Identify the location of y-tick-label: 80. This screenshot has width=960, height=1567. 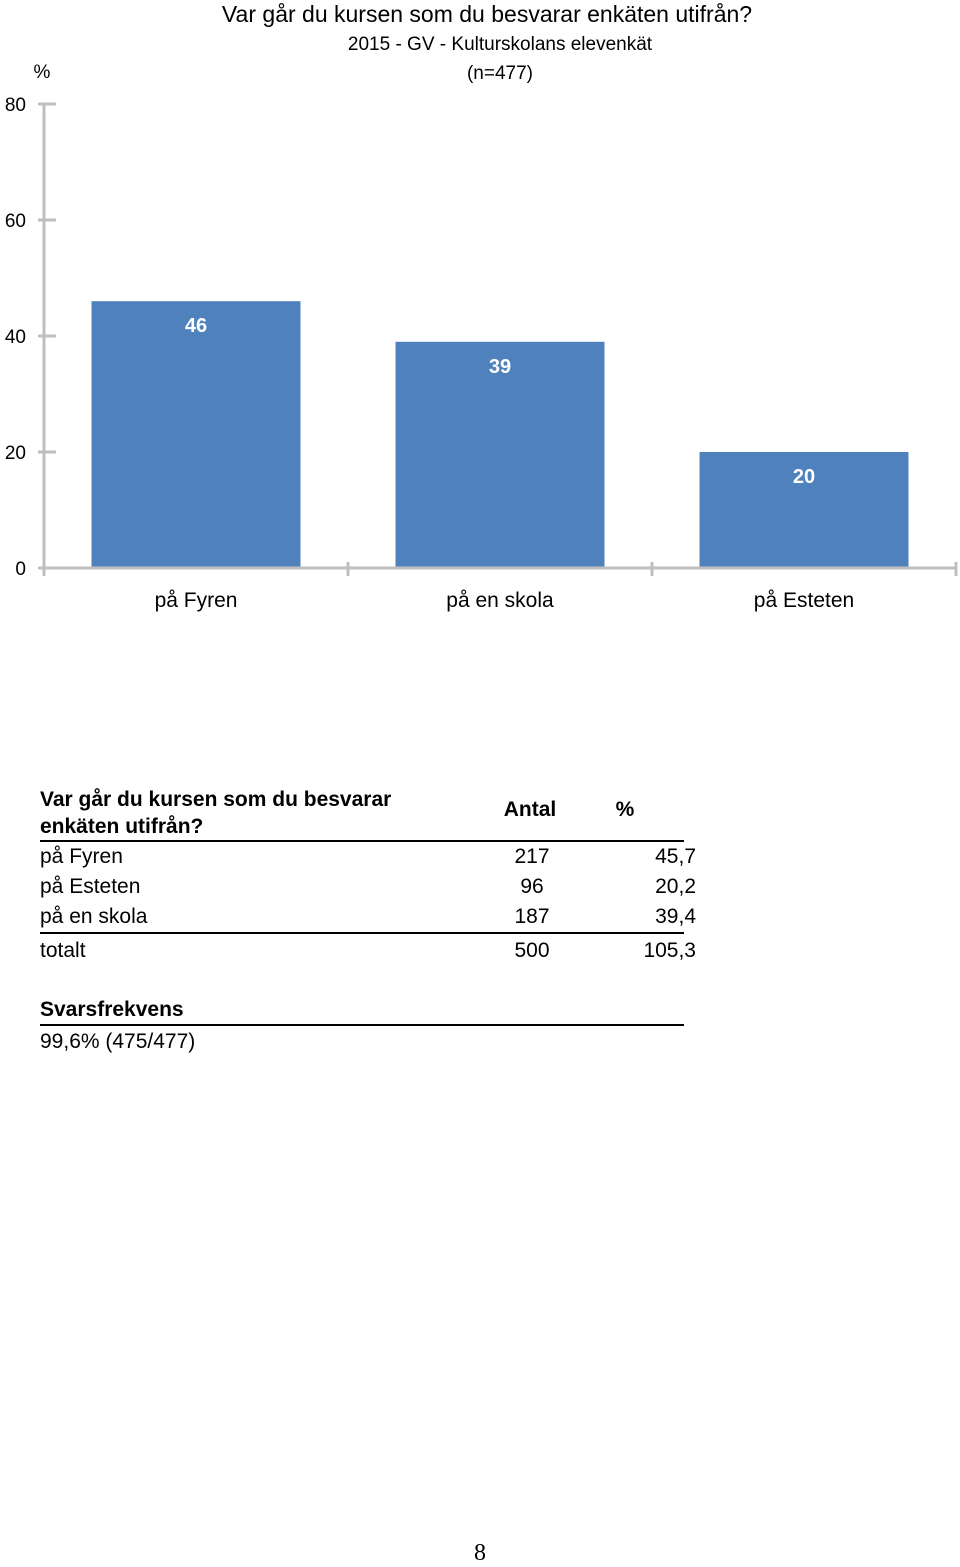
(15, 105).